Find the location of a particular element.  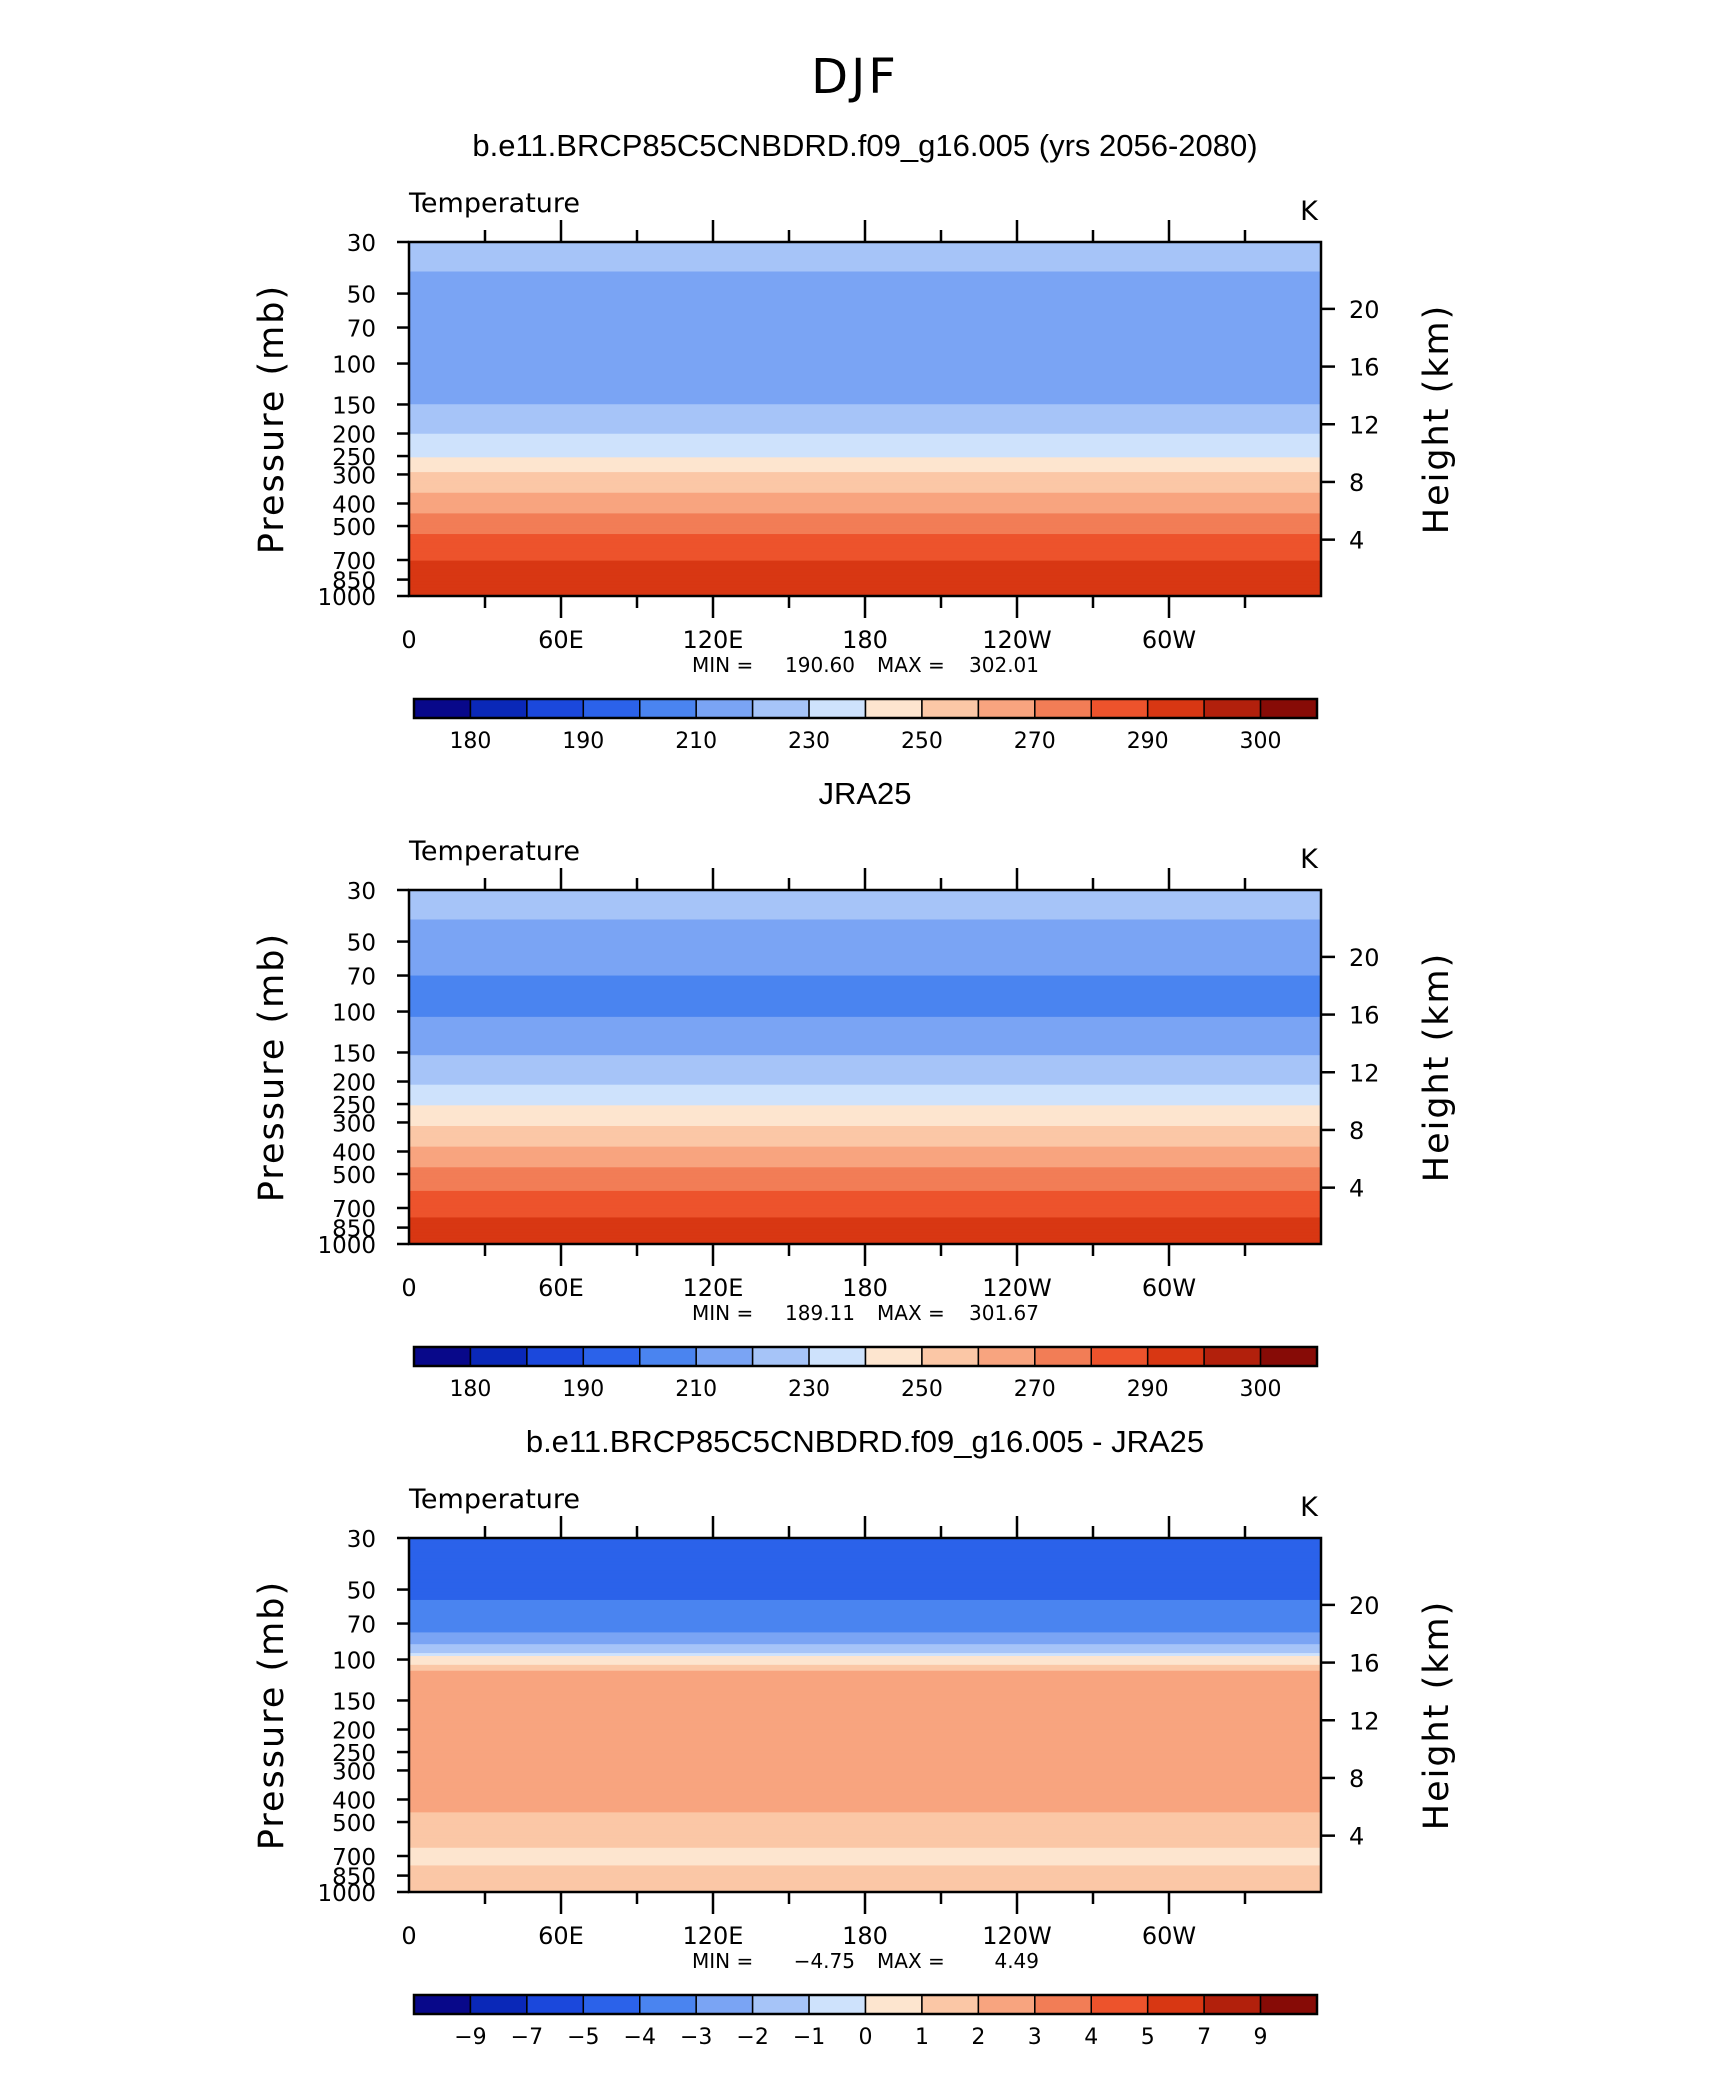

y-tick-label: 200 is located at coordinates (354, 1732).